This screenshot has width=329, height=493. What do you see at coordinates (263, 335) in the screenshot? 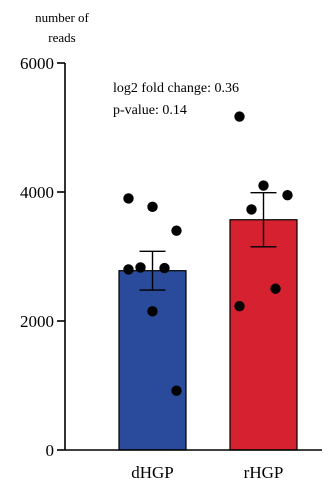
I see `bar-rHGP` at bounding box center [263, 335].